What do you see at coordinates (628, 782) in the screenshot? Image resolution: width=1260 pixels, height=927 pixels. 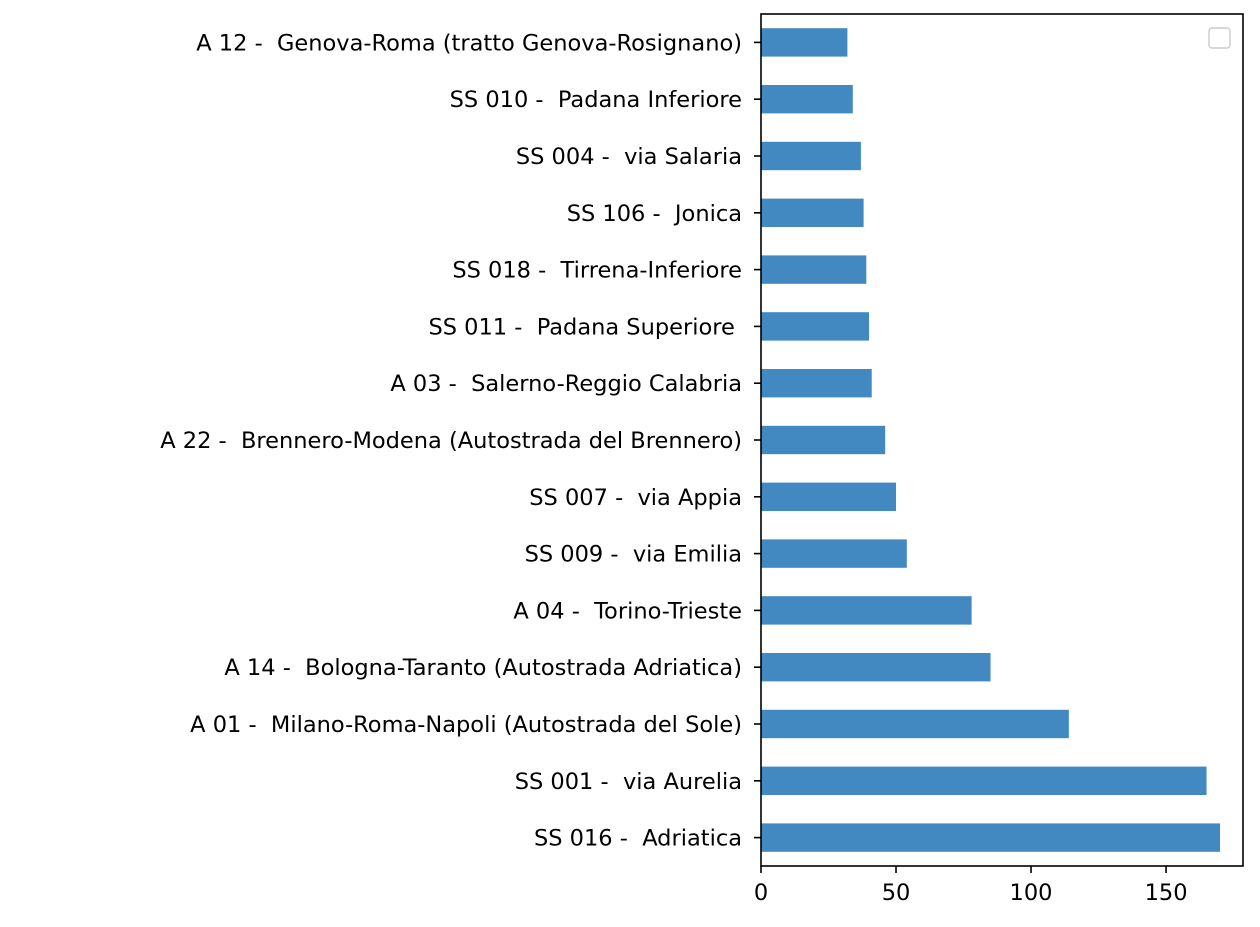 I see `y-tick-label: SS 001 - via Aurelia` at bounding box center [628, 782].